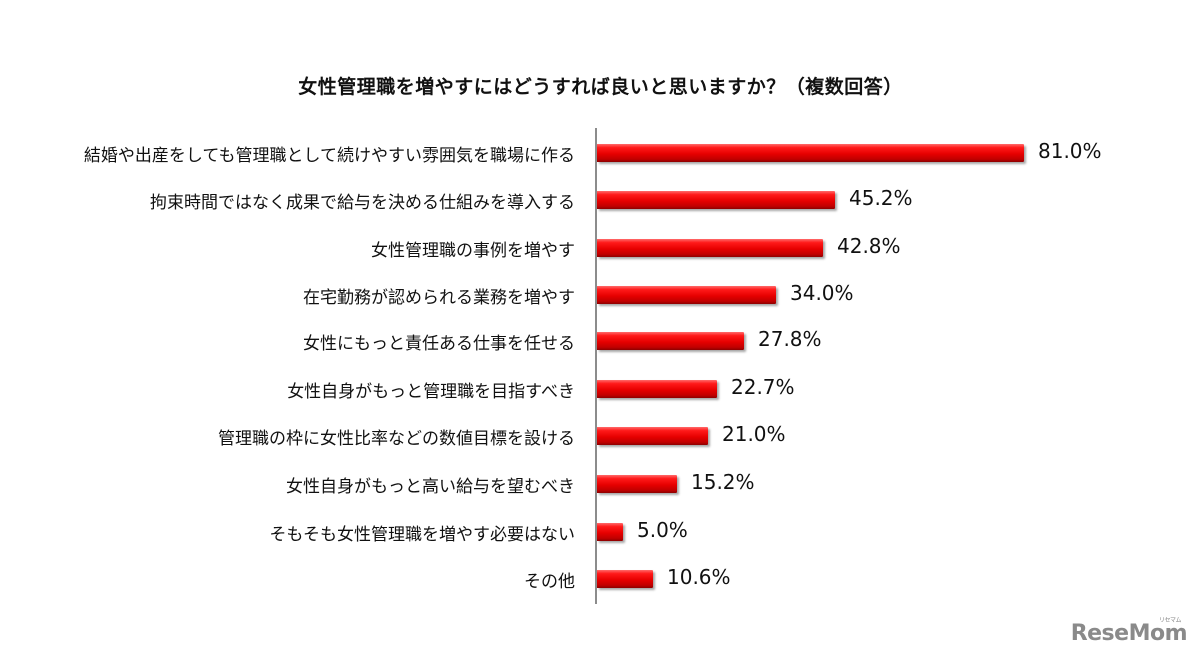 The height and width of the screenshot is (660, 1201). Describe the element at coordinates (600, 87) in the screenshot. I see `chart-title: 女性管理職を増やすにはどうすれば良いと思いますか？（複数回答）` at that location.